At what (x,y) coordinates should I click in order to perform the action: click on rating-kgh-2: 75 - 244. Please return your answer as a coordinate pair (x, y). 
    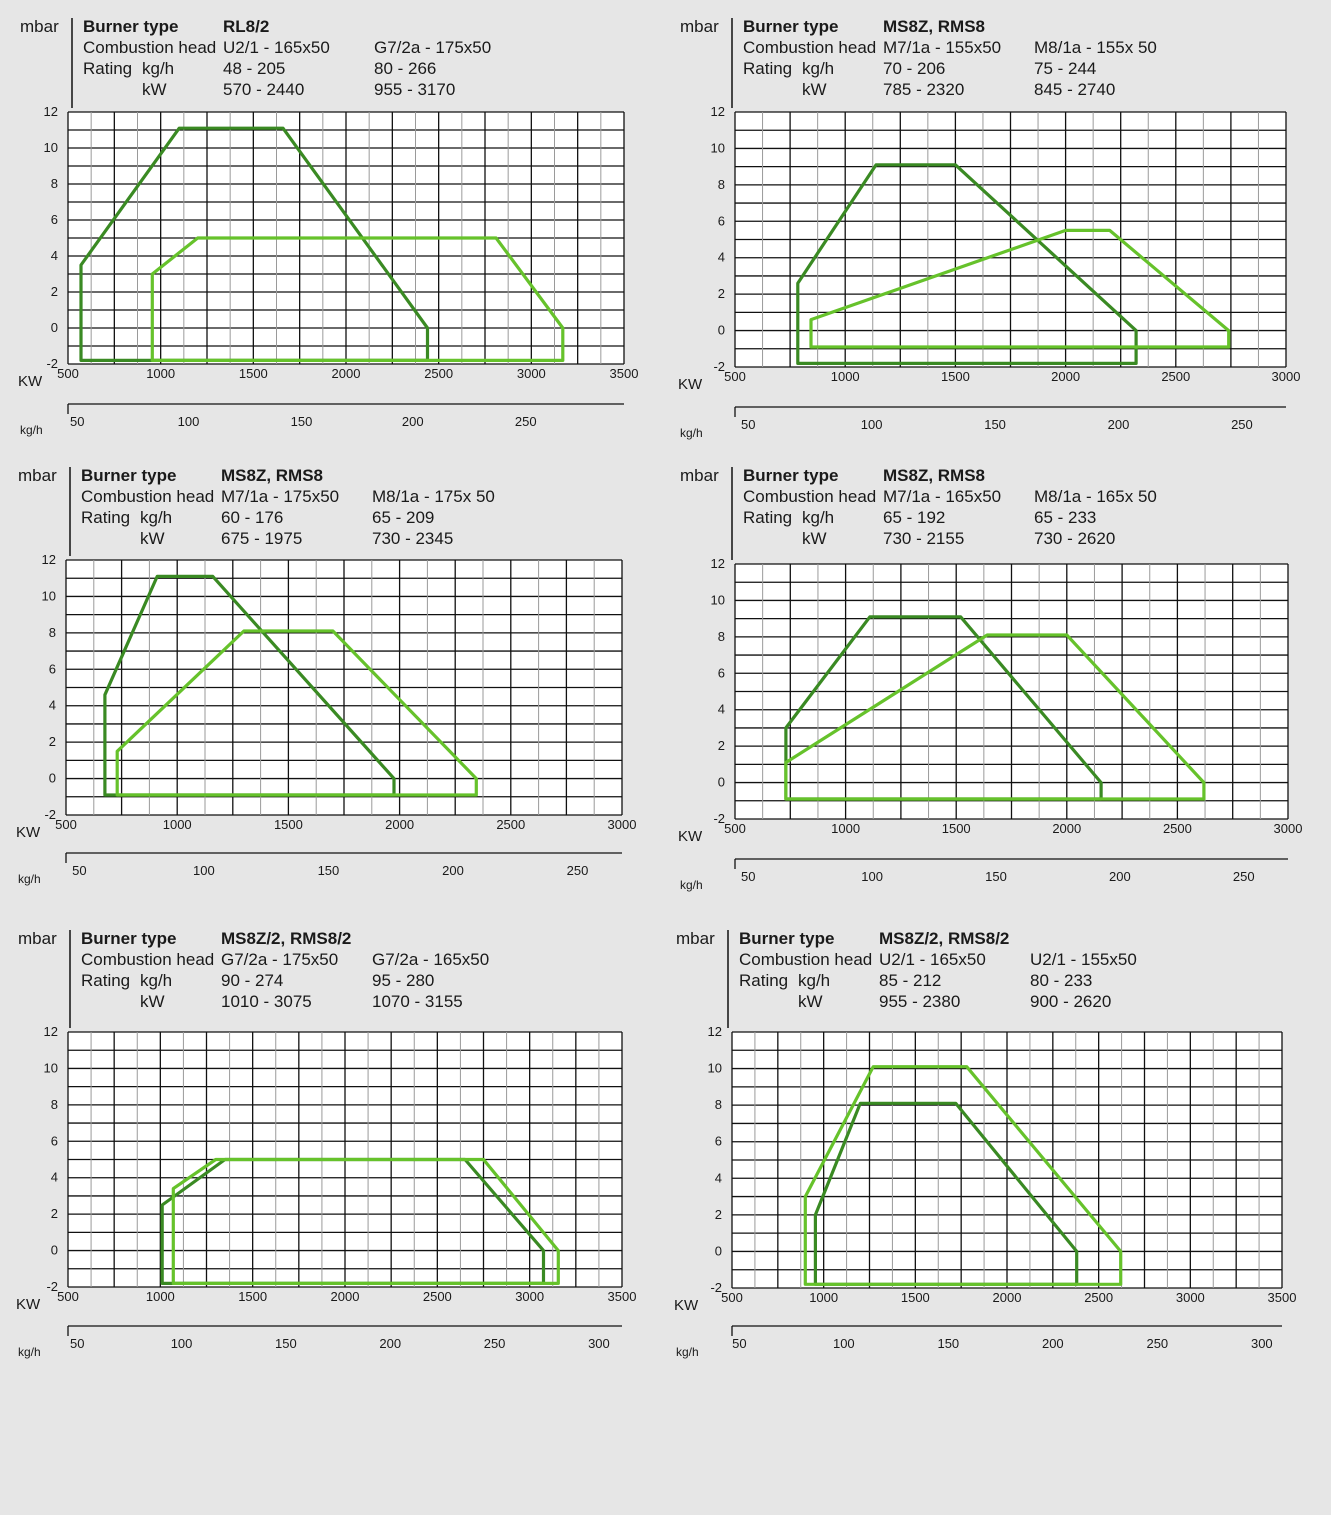
    Looking at the image, I should click on (1065, 68).